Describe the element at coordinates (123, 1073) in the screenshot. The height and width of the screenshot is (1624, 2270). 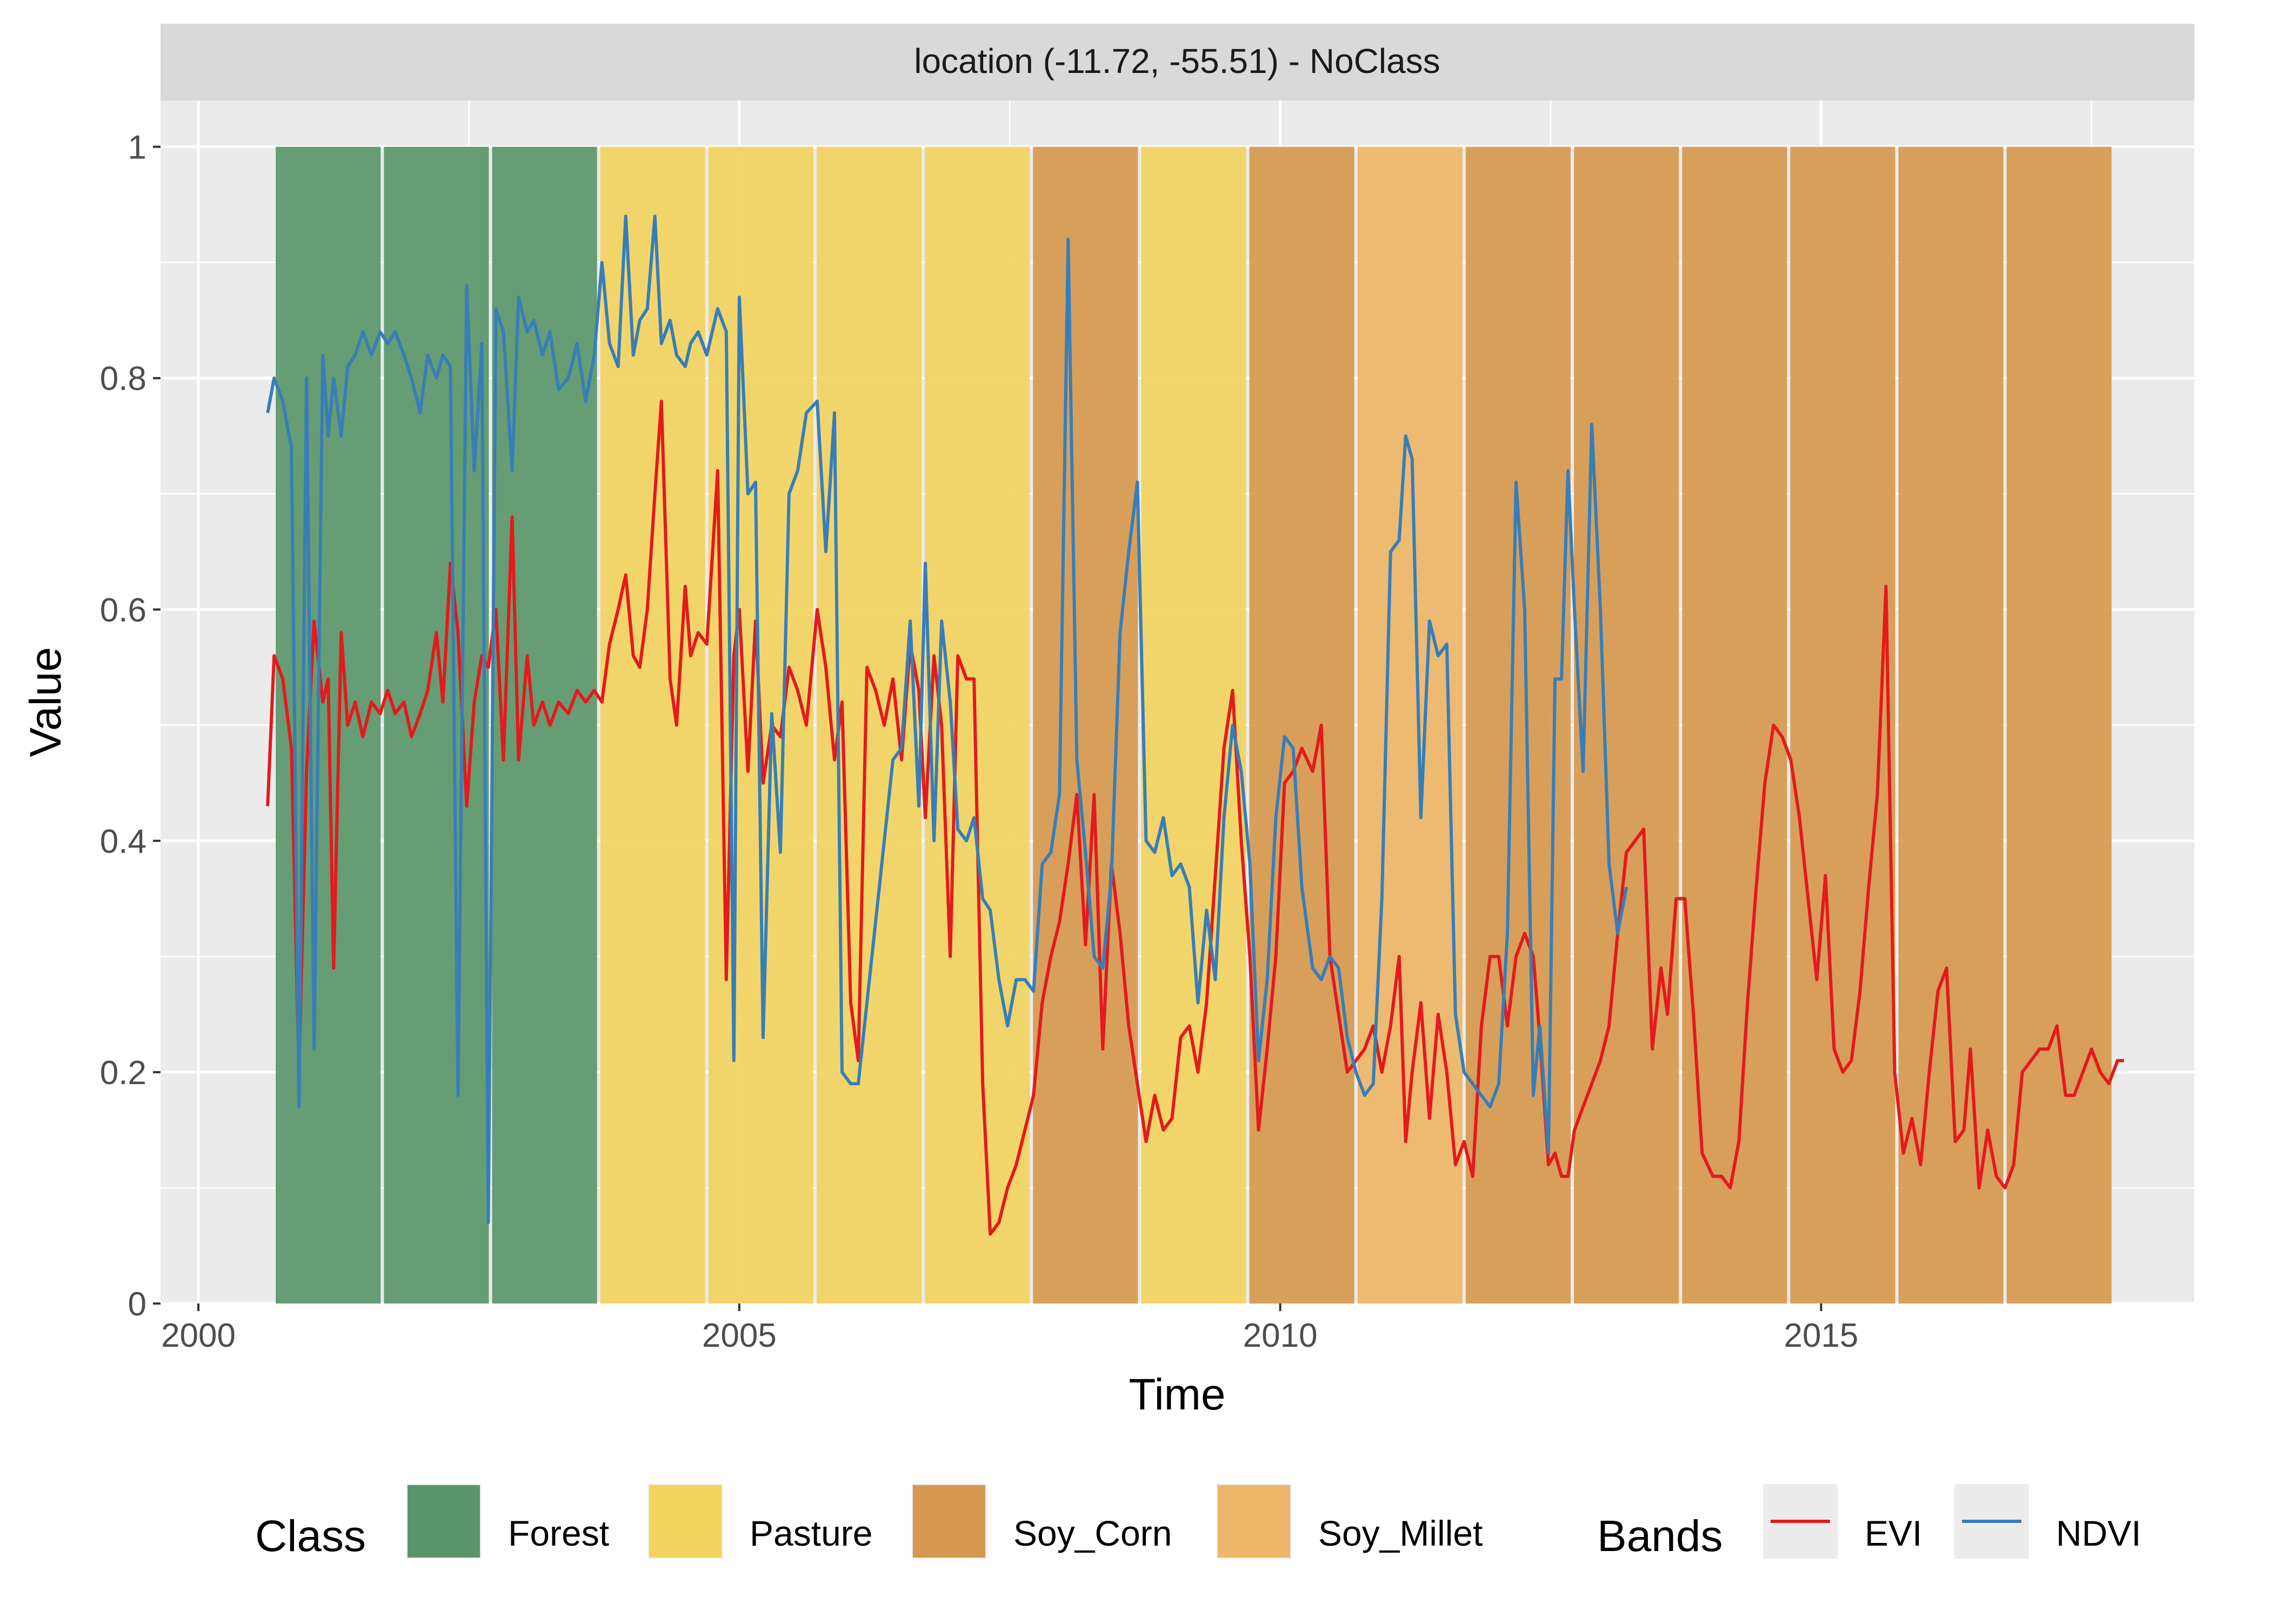
I see `y-tick-label: 0.2` at that location.